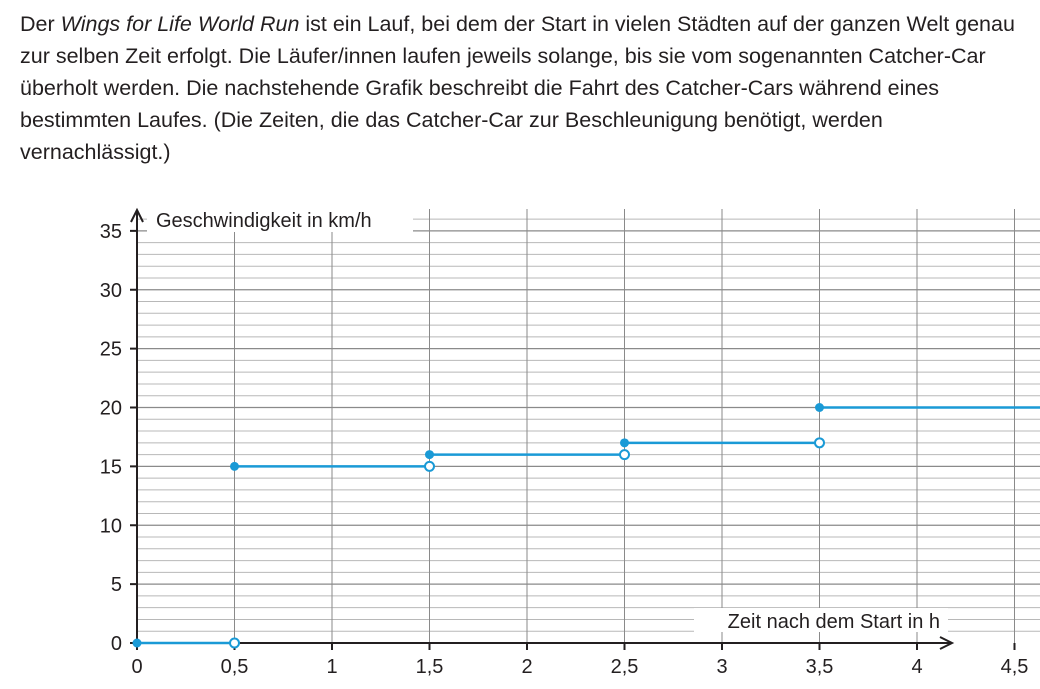 The height and width of the screenshot is (689, 1040). What do you see at coordinates (331, 667) in the screenshot?
I see `x-tick-label: 1` at bounding box center [331, 667].